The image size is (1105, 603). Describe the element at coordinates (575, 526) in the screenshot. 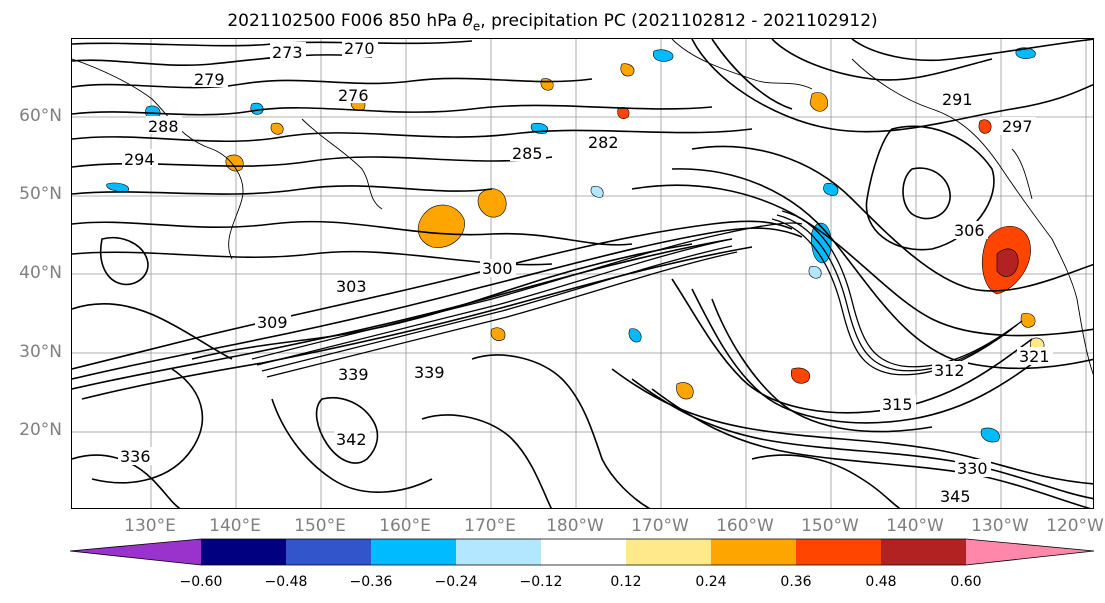

I see `lon-label-180w: 180°W` at that location.